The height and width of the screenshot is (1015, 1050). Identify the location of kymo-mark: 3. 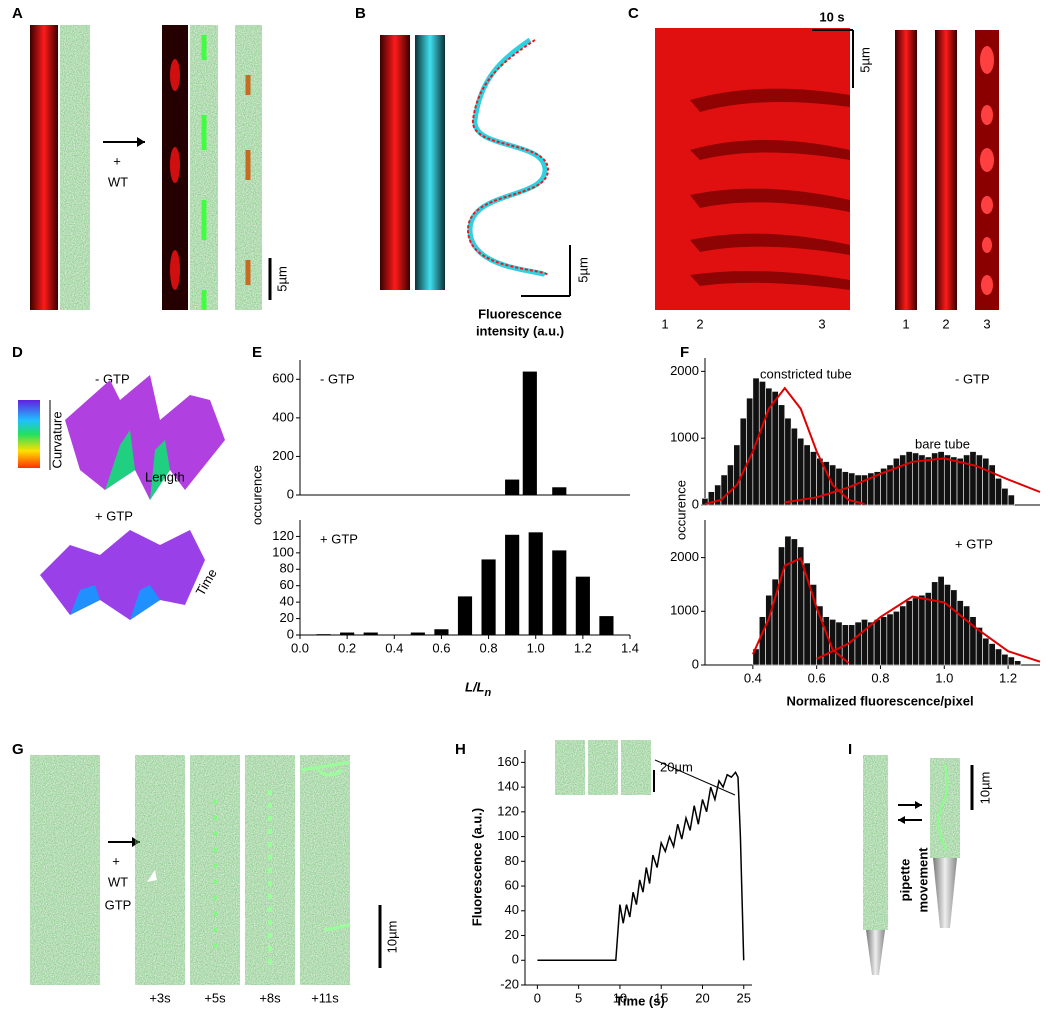
(821, 323).